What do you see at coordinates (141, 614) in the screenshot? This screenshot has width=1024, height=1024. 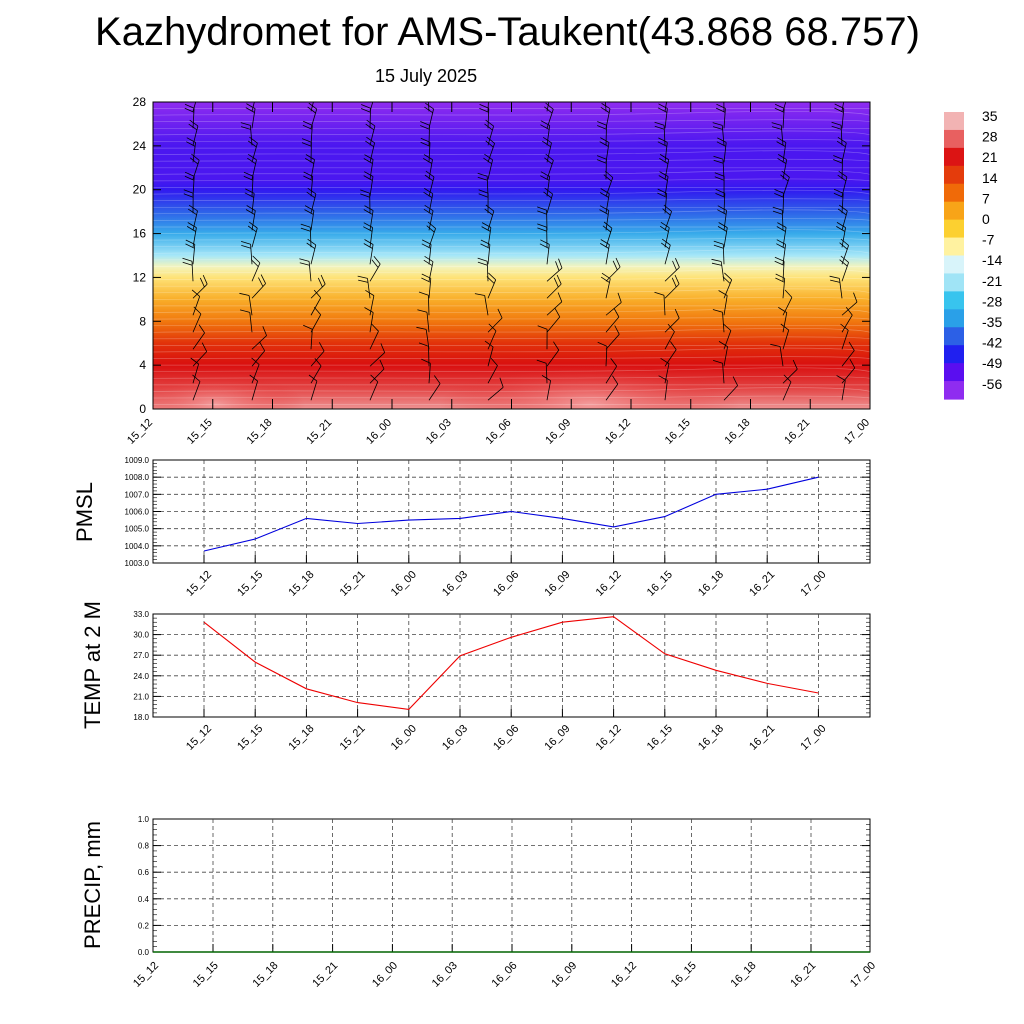 I see `y-tick-label: 33.0` at bounding box center [141, 614].